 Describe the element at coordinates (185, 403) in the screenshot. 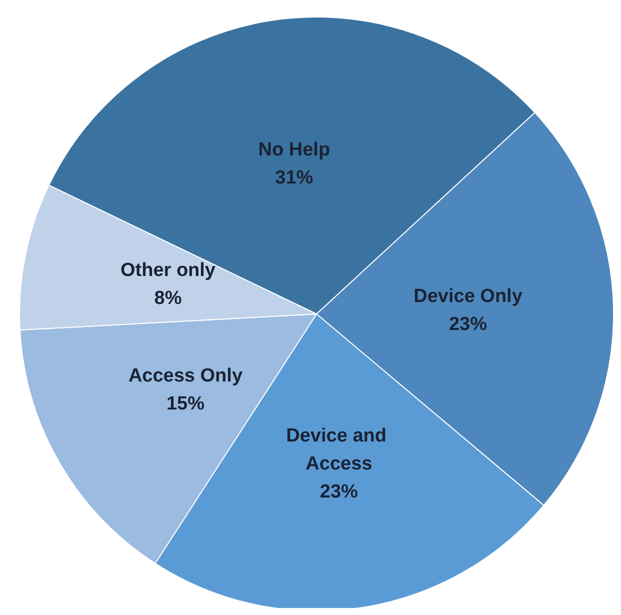

I see `data-label: 15%` at that location.